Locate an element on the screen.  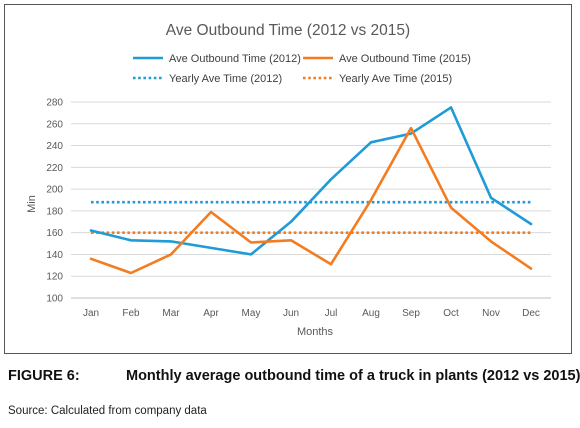
chart-title: Ave Outbound Time (2012 vs 2015) is located at coordinates (288, 30).